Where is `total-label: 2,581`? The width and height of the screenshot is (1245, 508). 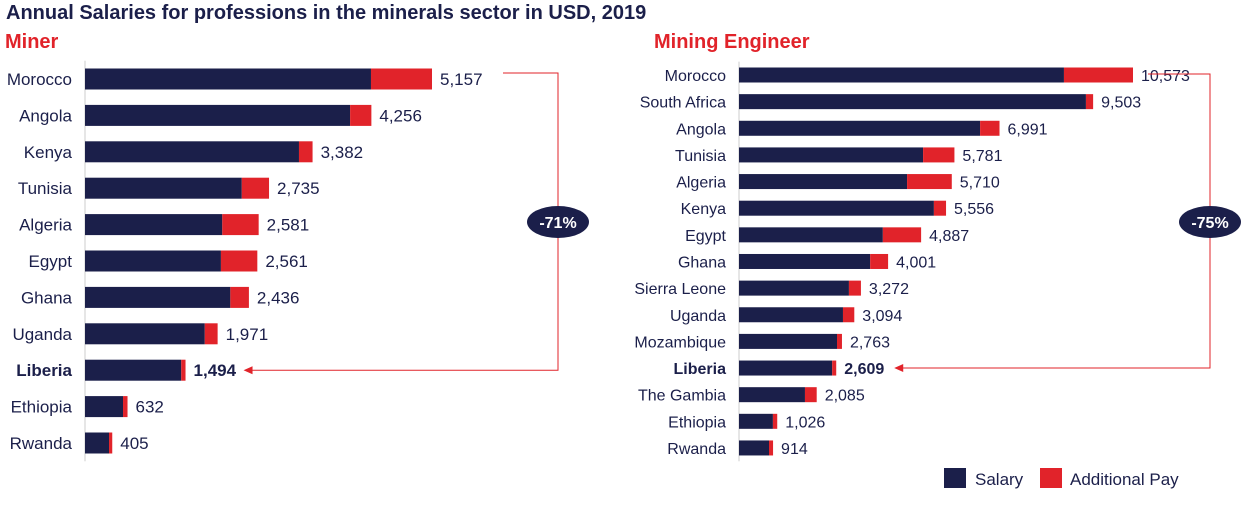
total-label: 2,581 is located at coordinates (288, 225).